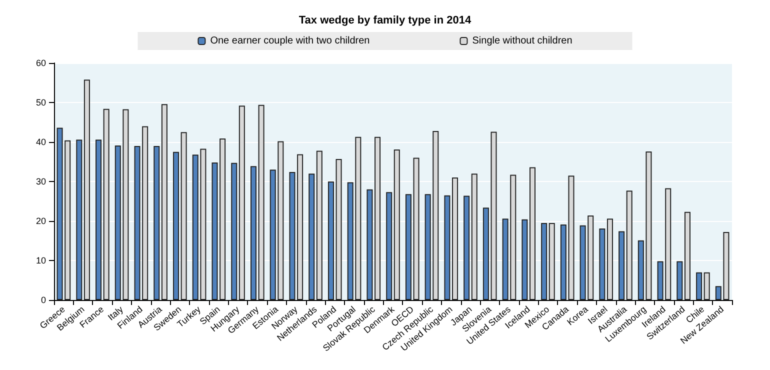 The height and width of the screenshot is (370, 770). Describe the element at coordinates (385, 20) in the screenshot. I see `chart-title: Tax wedge by family type in 2014` at that location.